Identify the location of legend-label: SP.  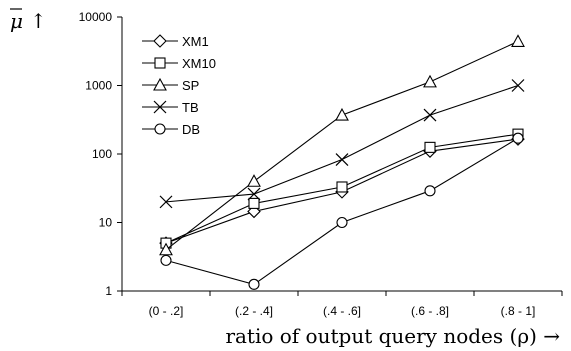
(190, 85).